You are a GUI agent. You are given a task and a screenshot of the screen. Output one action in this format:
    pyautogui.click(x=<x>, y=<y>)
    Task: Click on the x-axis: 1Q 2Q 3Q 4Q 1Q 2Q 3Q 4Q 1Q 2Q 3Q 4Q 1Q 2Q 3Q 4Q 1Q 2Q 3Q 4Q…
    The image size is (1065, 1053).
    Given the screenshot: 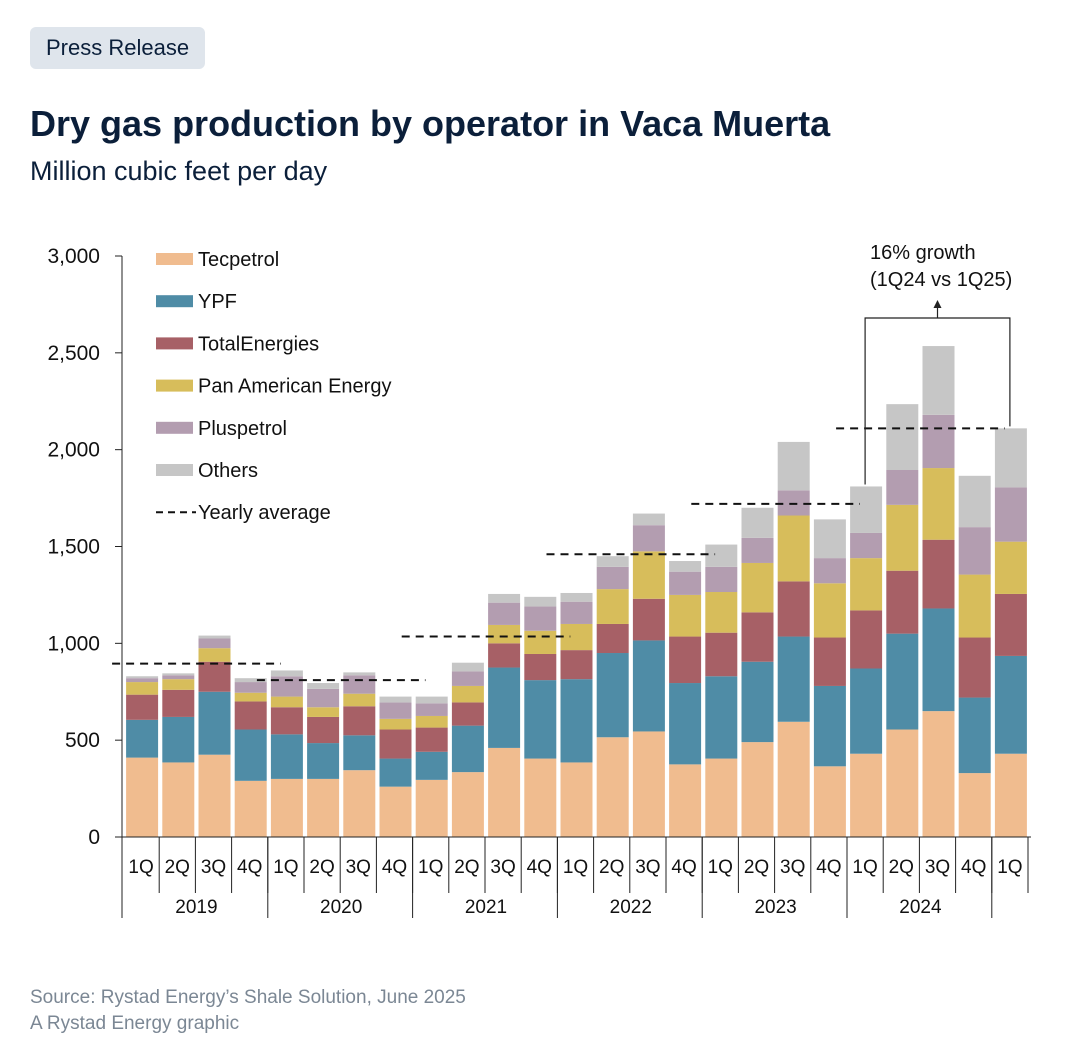 What is the action you would take?
    pyautogui.click(x=576, y=877)
    